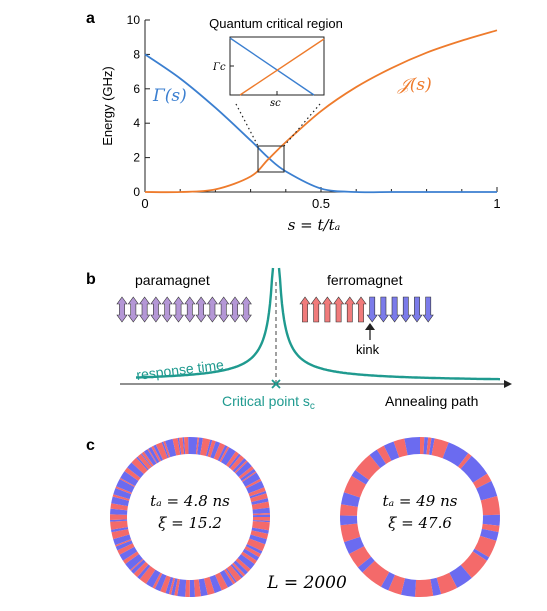 The height and width of the screenshot is (611, 547). What do you see at coordinates (388, 324) in the screenshot?
I see `response-curve-right` at bounding box center [388, 324].